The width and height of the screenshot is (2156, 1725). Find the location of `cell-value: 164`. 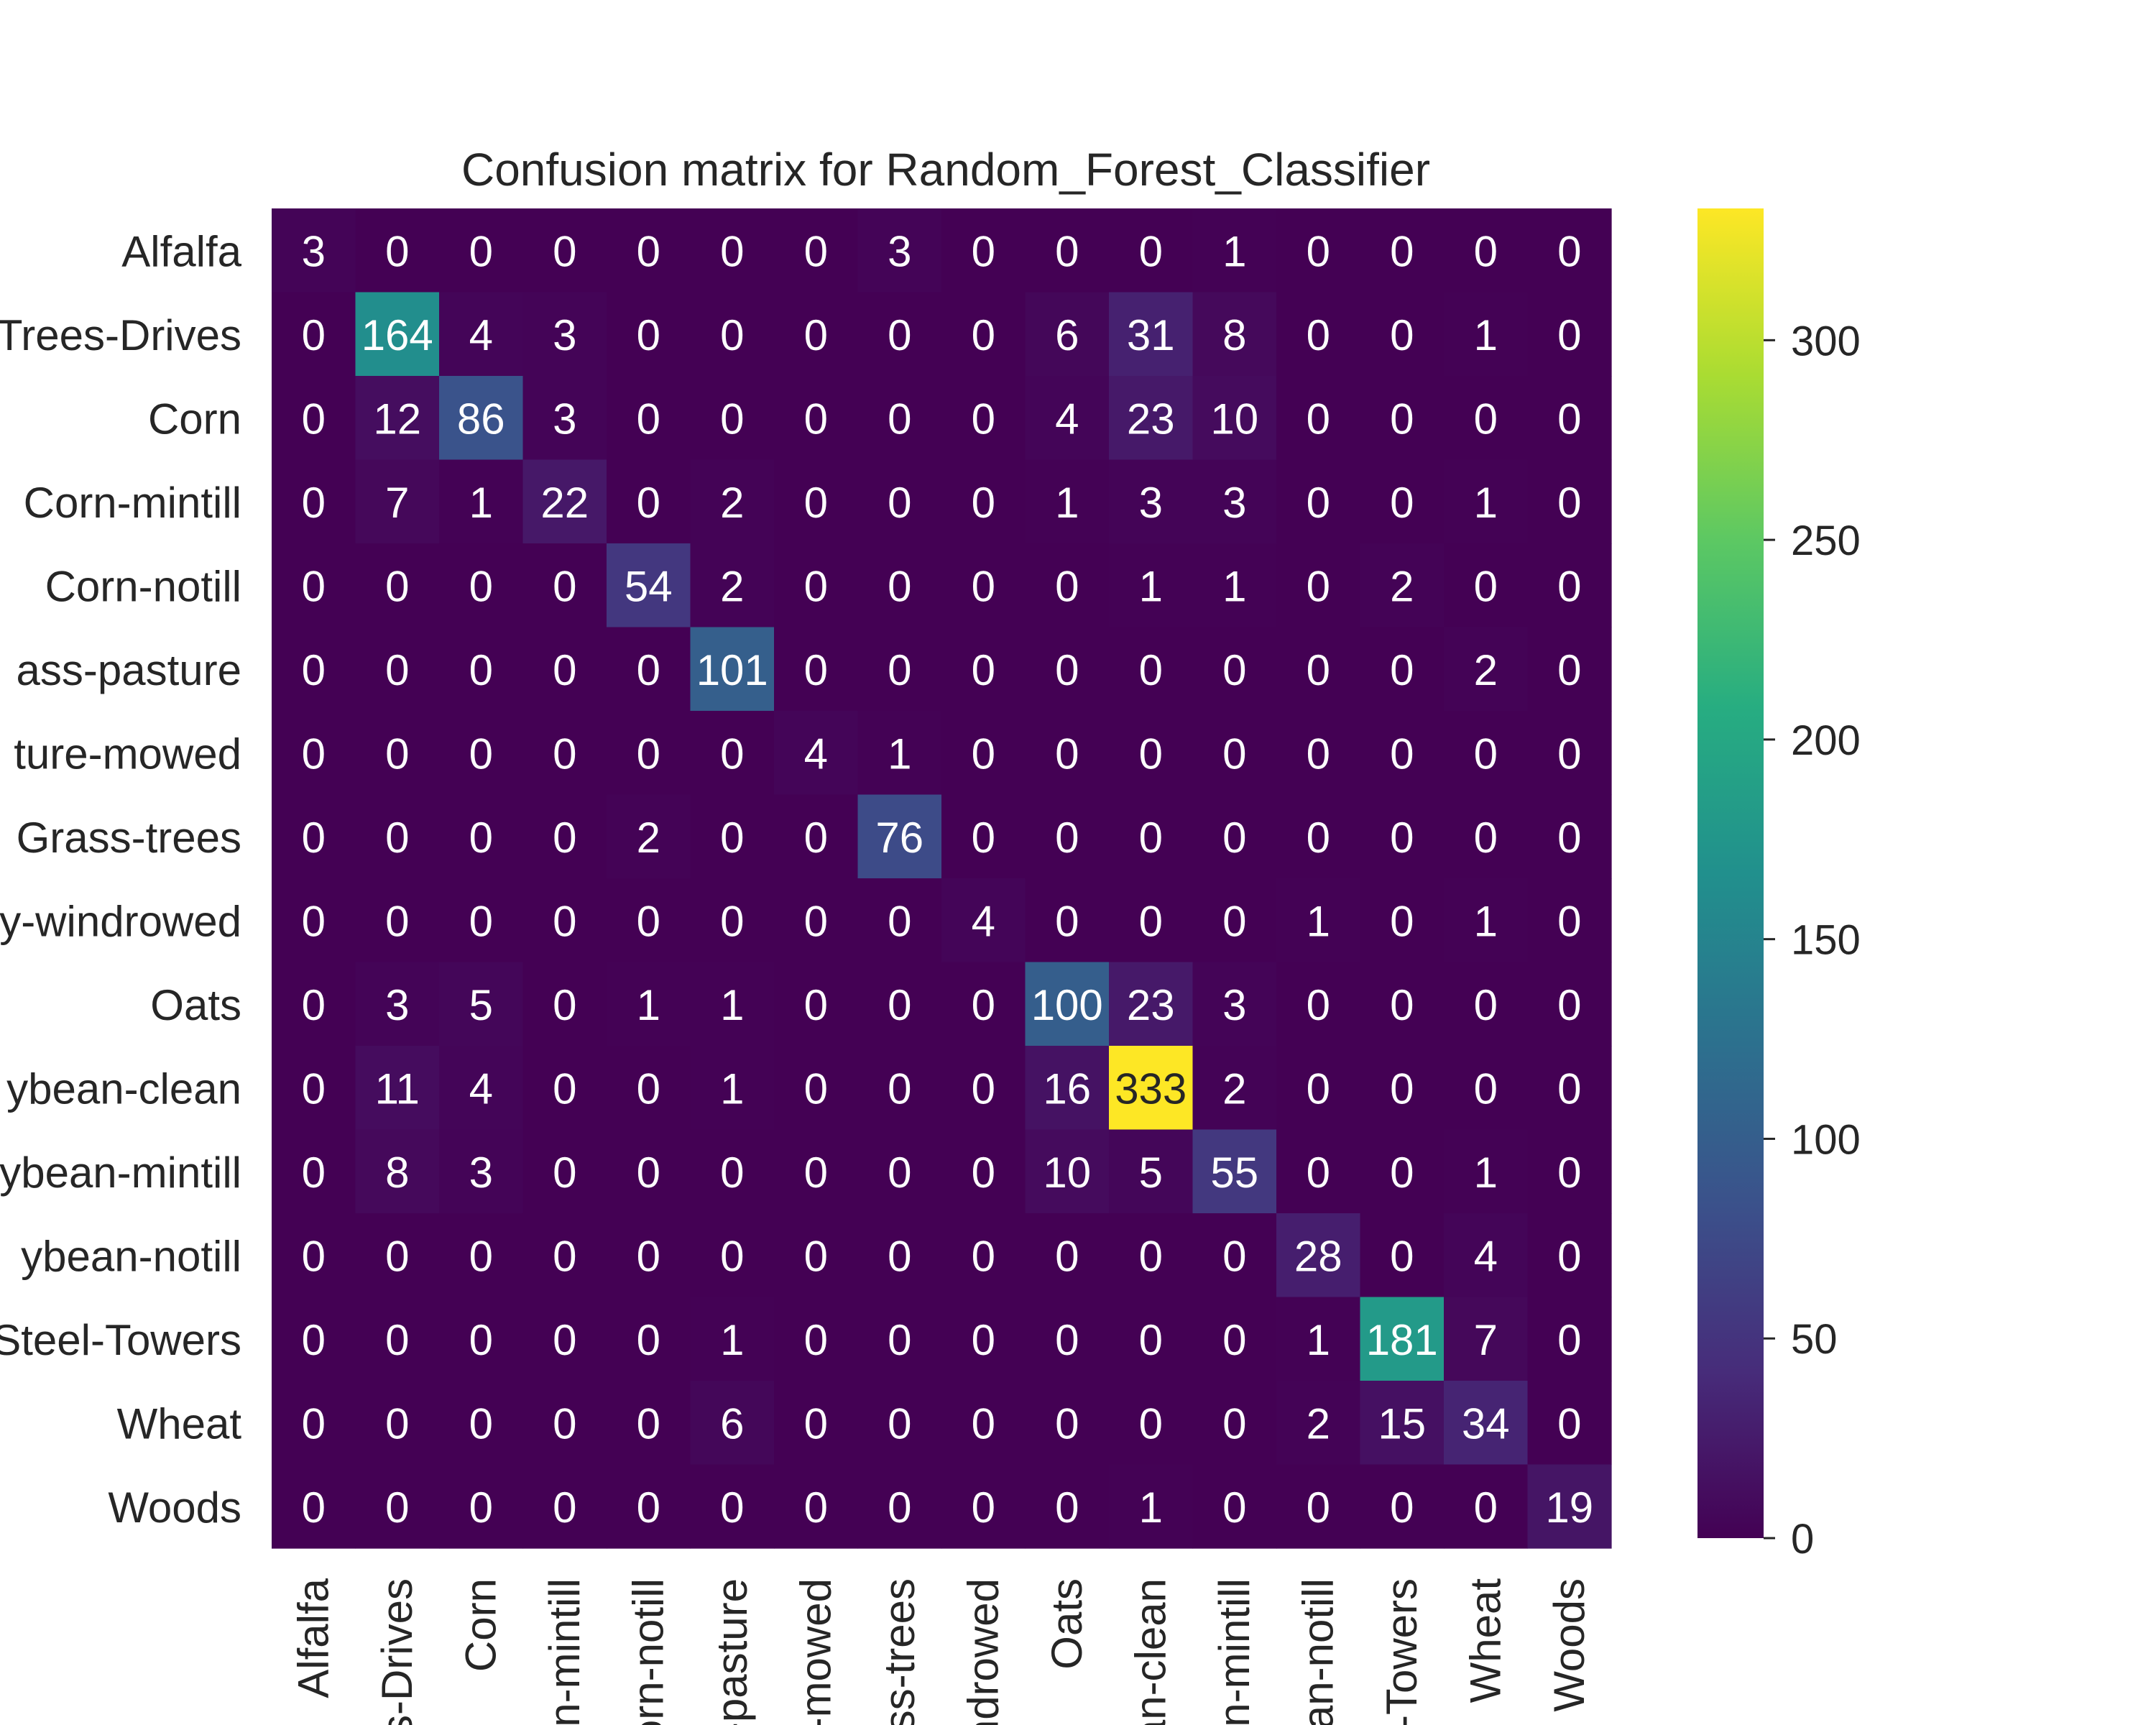

cell-value: 164 is located at coordinates (397, 335).